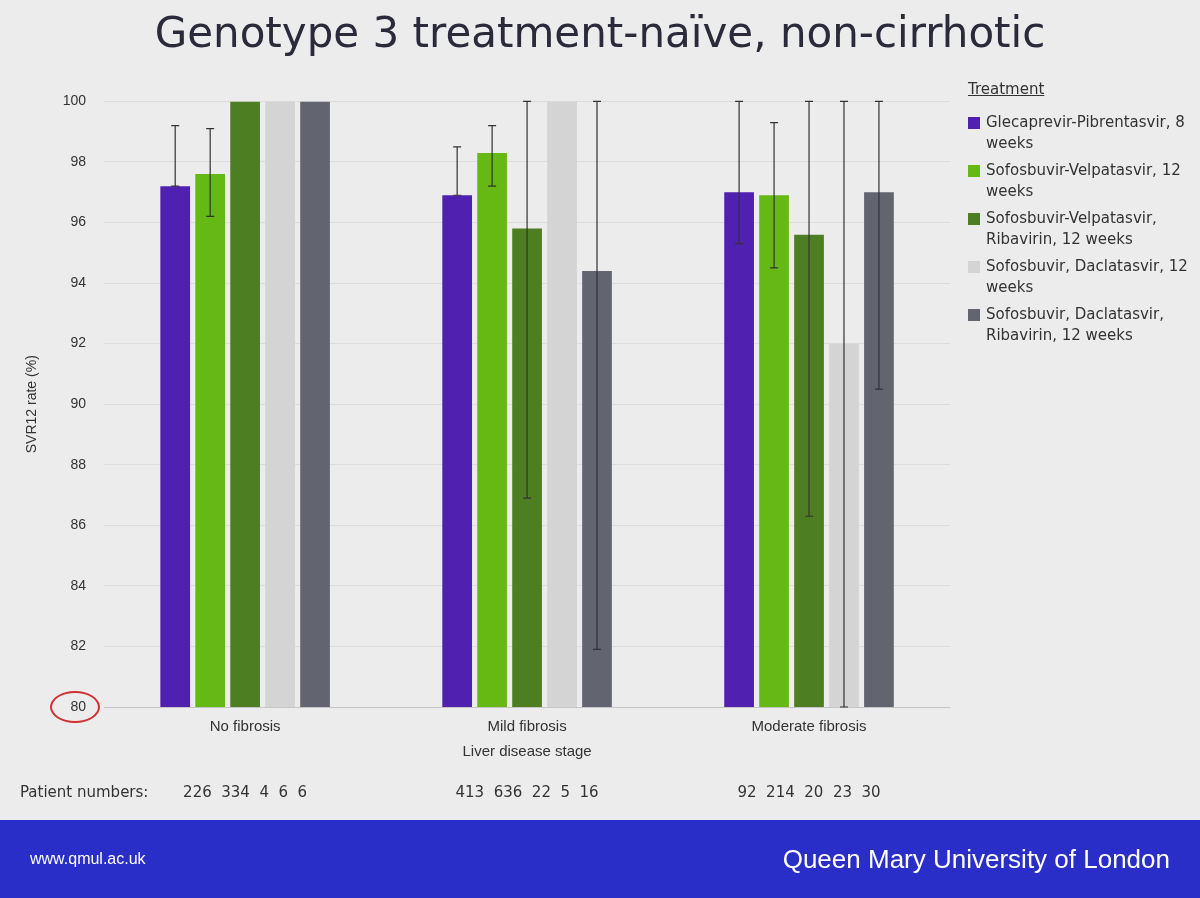 The image size is (1200, 898). I want to click on y-tick-label: 84, so click(78, 584).